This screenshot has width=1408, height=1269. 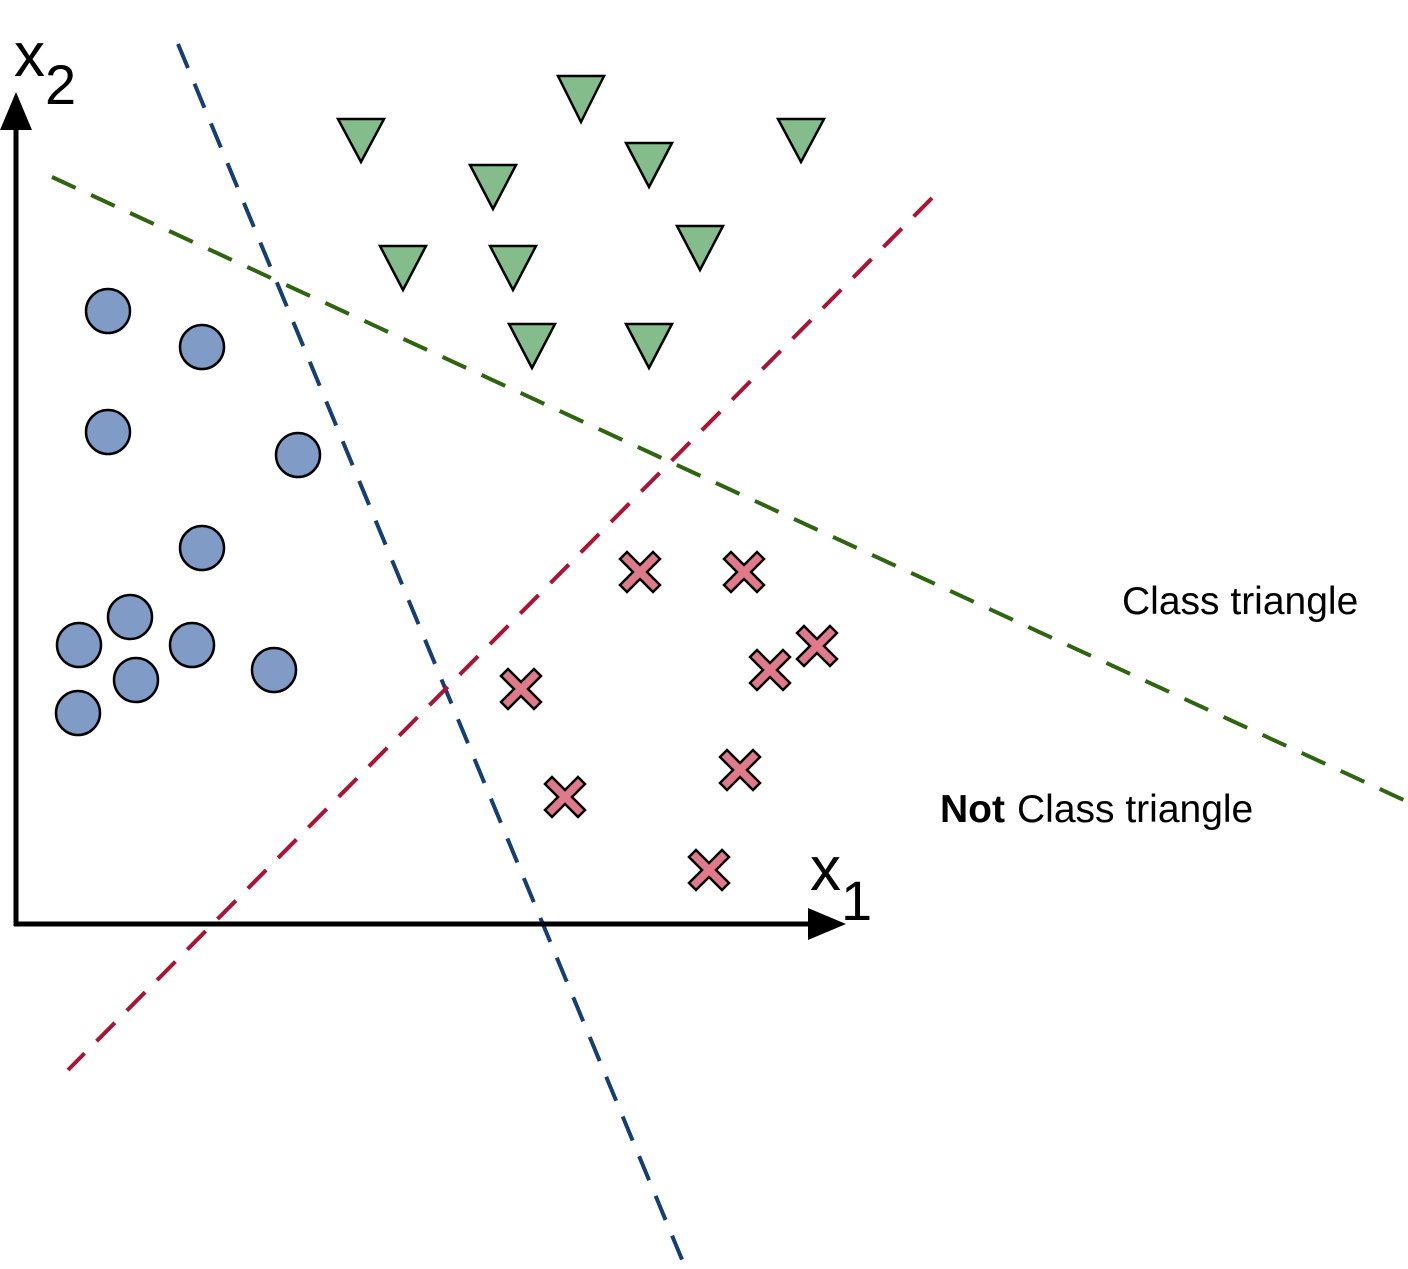 I want to click on x-axis-arrow, so click(x=827, y=924).